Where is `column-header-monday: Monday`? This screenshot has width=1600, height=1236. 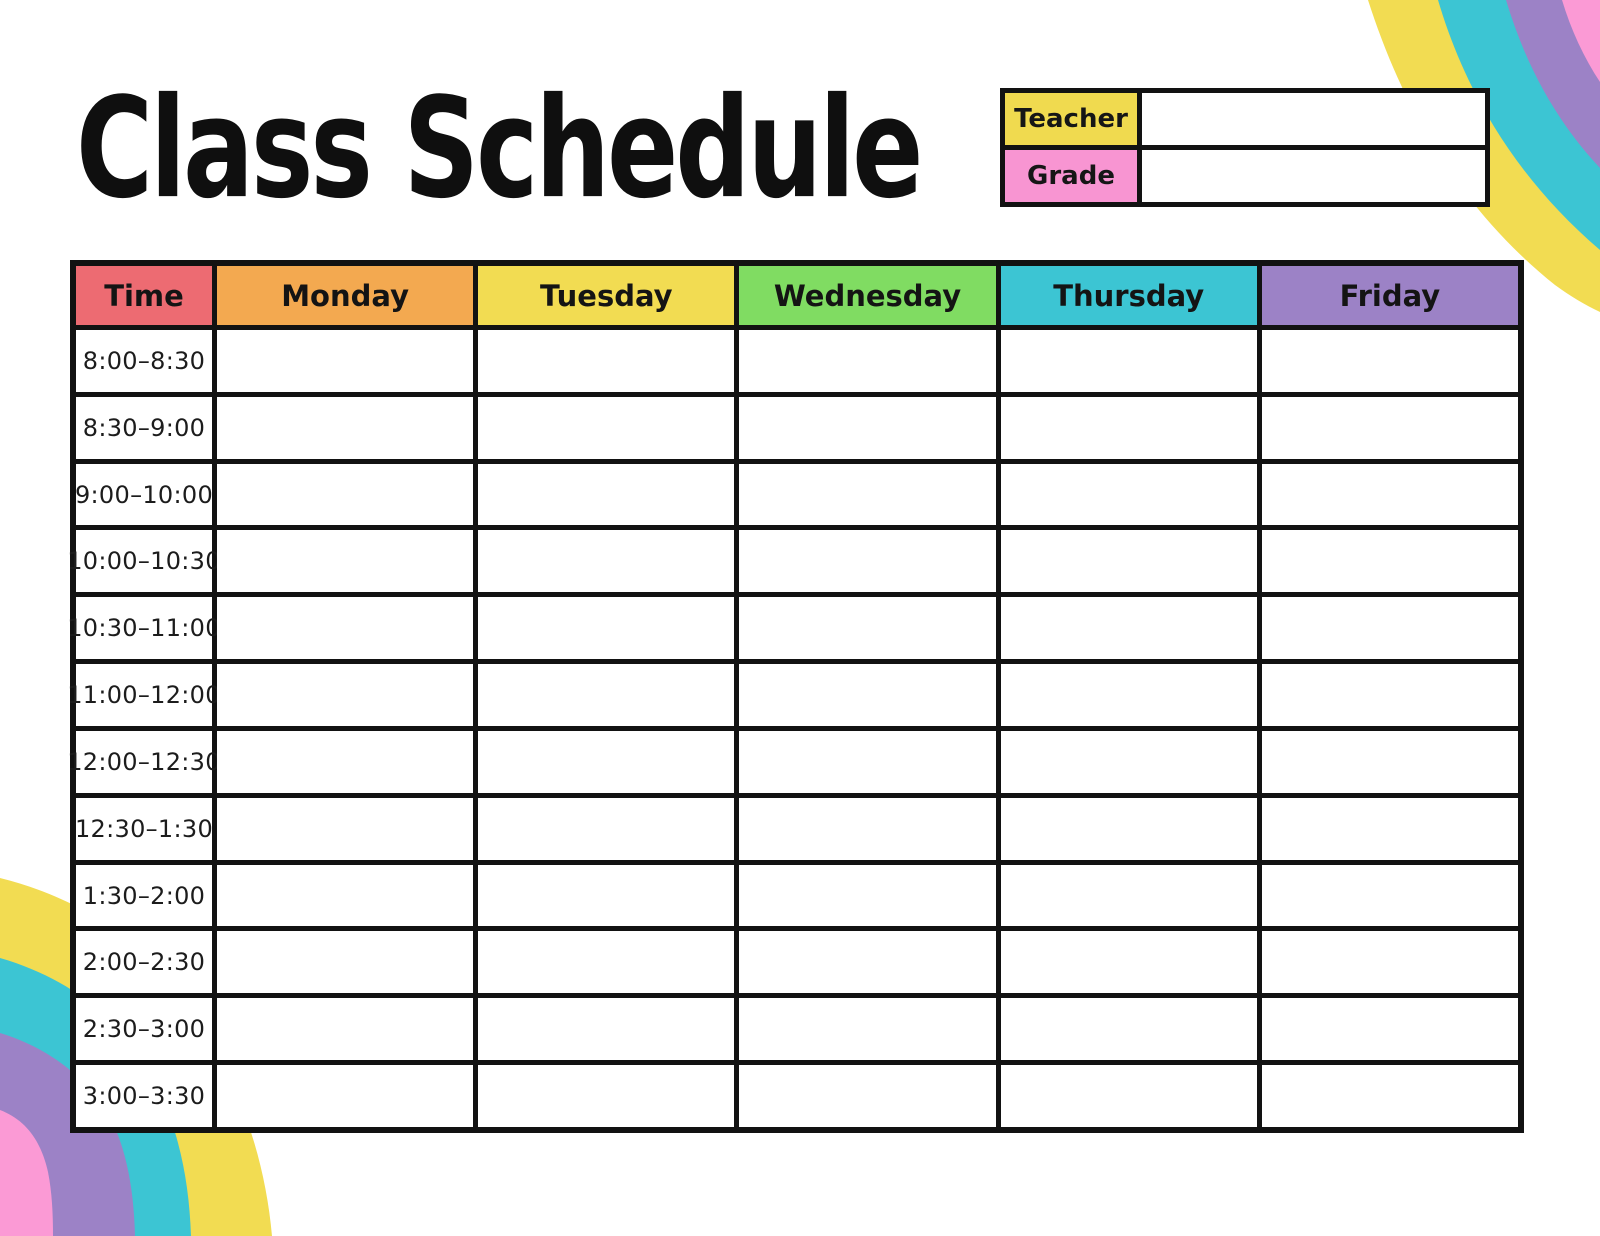 column-header-monday: Monday is located at coordinates (345, 295).